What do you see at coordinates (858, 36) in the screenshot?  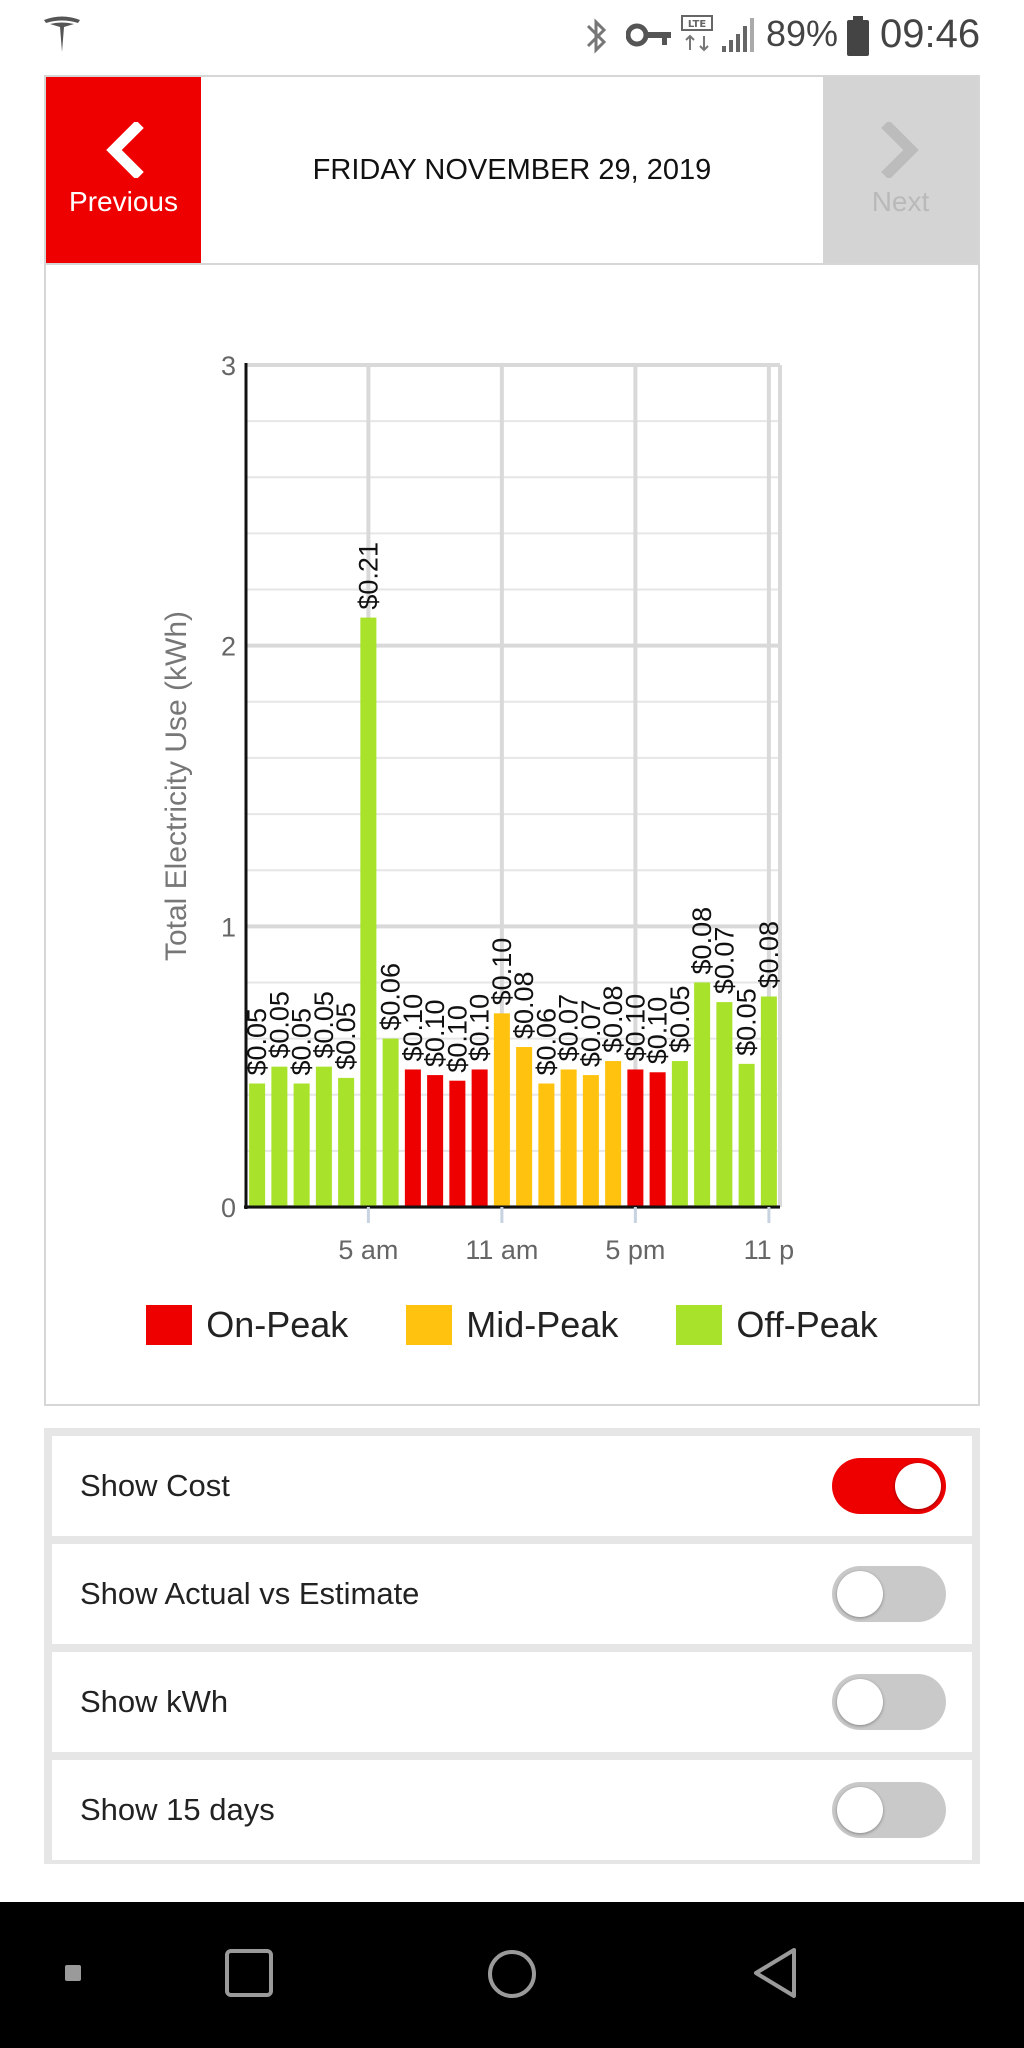 I see `battery-icon` at bounding box center [858, 36].